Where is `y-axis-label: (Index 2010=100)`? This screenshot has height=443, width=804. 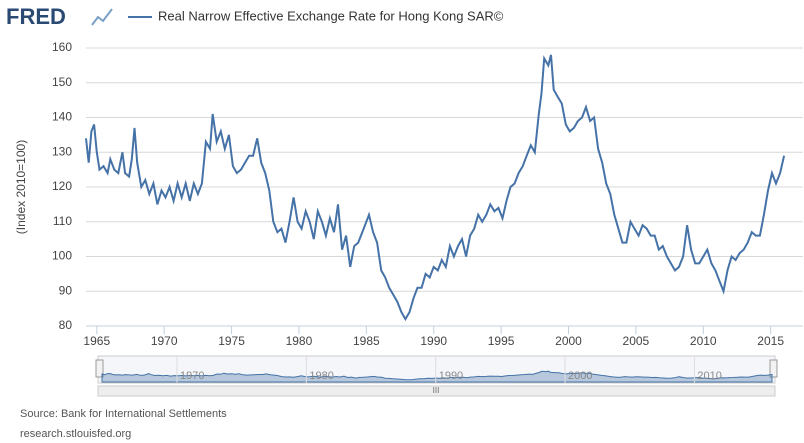 y-axis-label: (Index 2010=100) is located at coordinates (21, 187).